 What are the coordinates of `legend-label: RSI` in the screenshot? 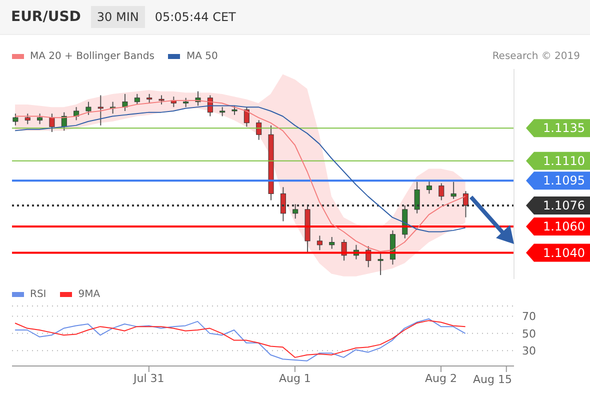 It's located at (38, 294).